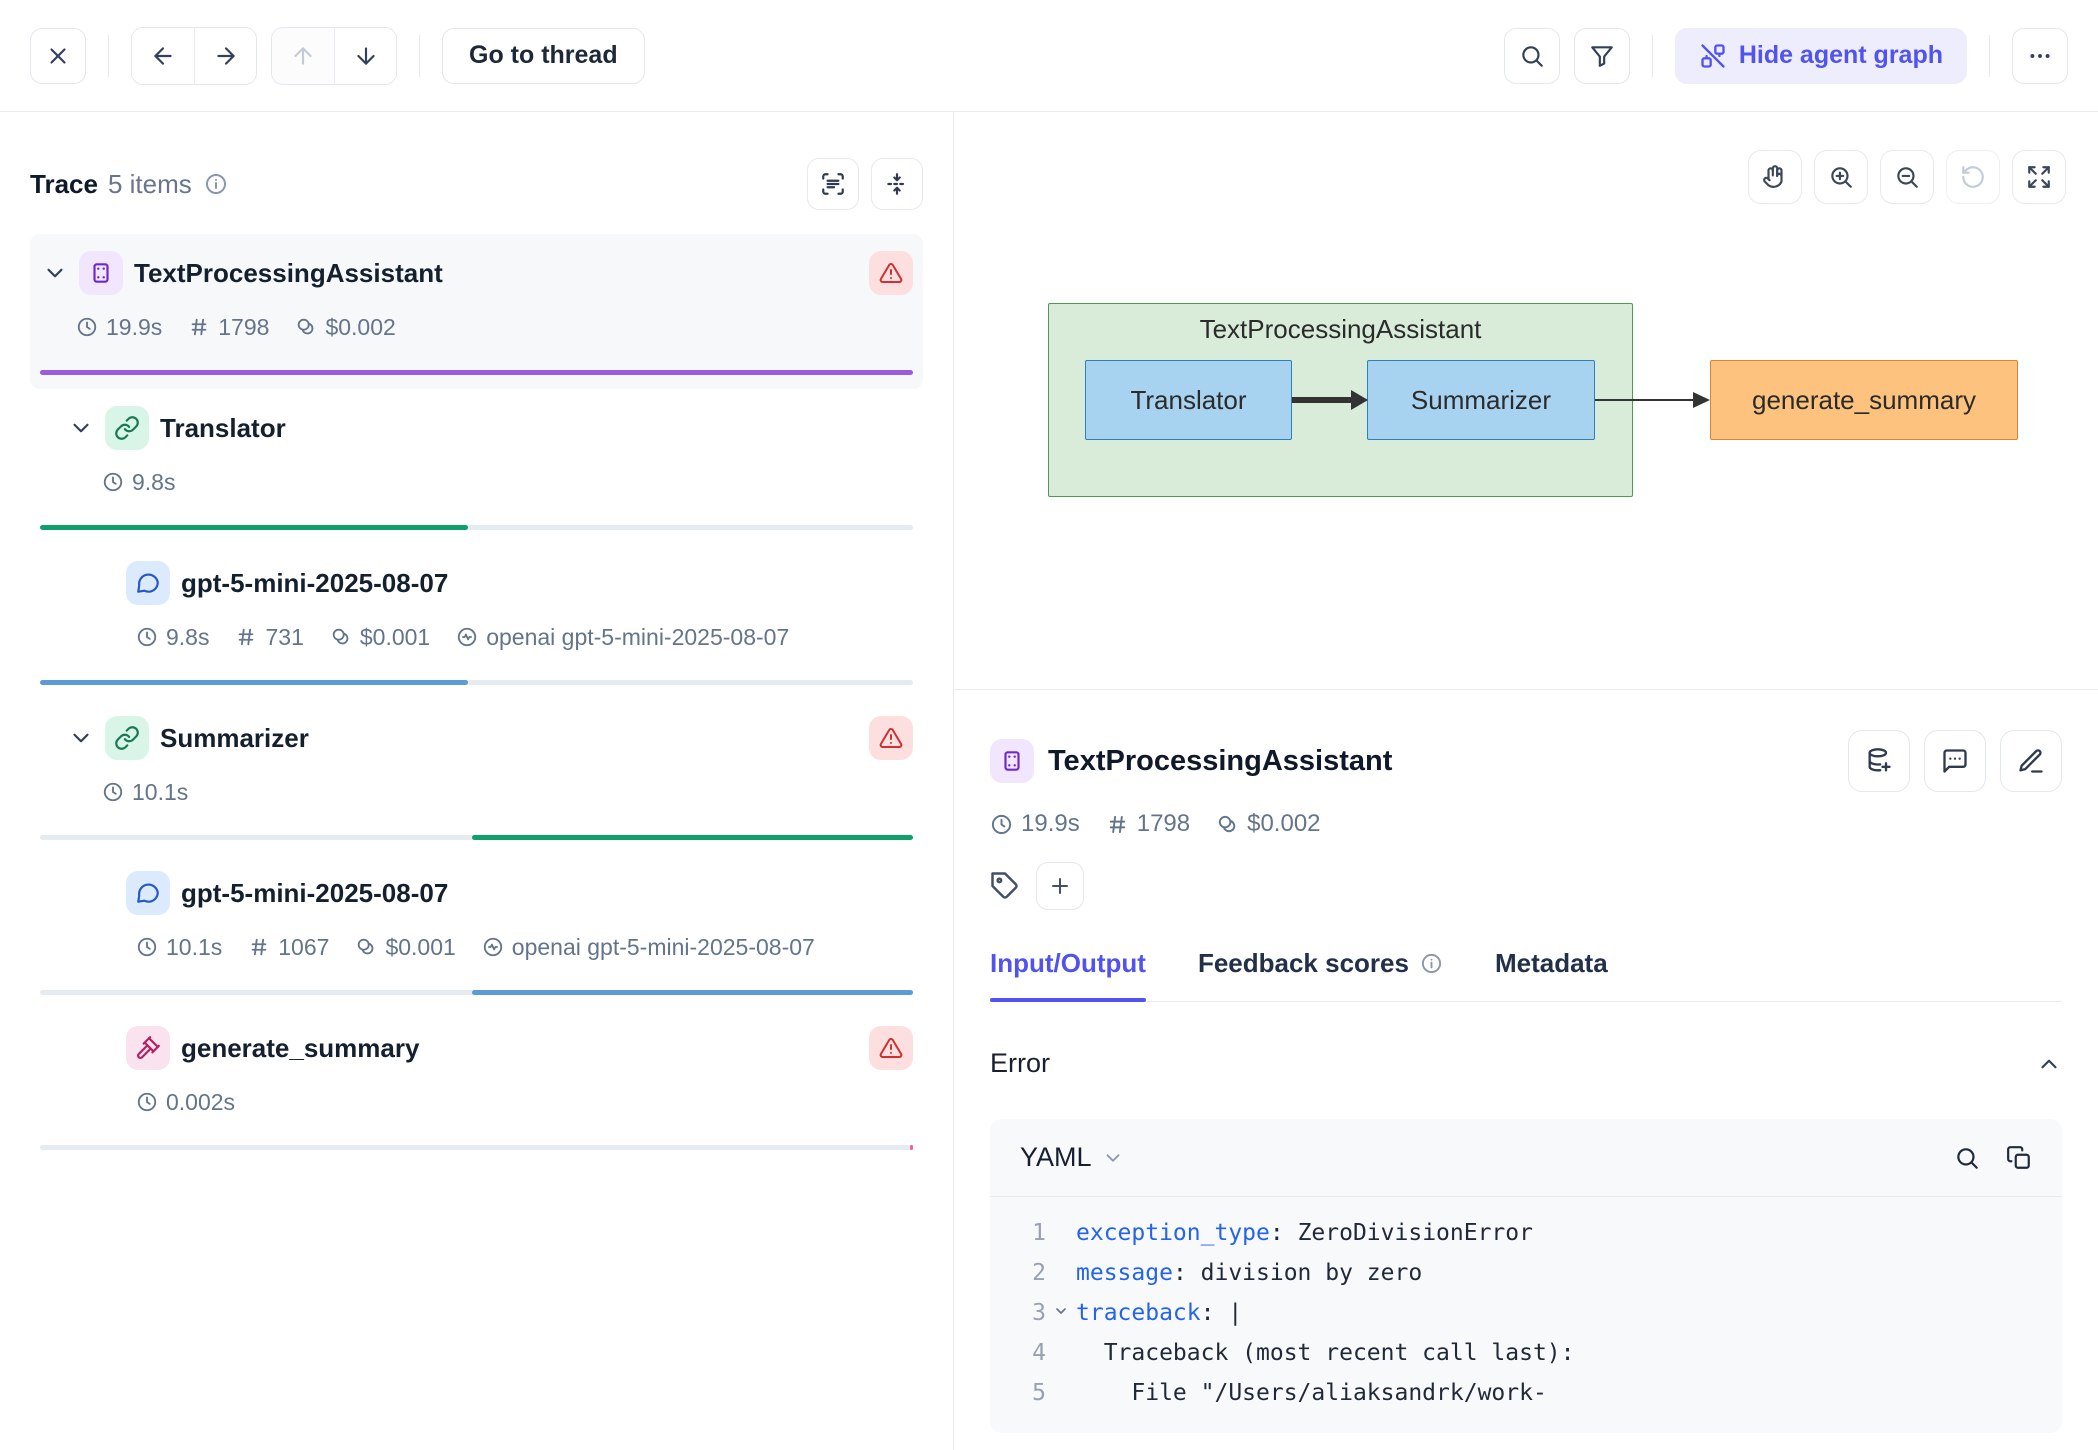  Describe the element at coordinates (1841, 177) in the screenshot. I see `zoom-in-button` at that location.